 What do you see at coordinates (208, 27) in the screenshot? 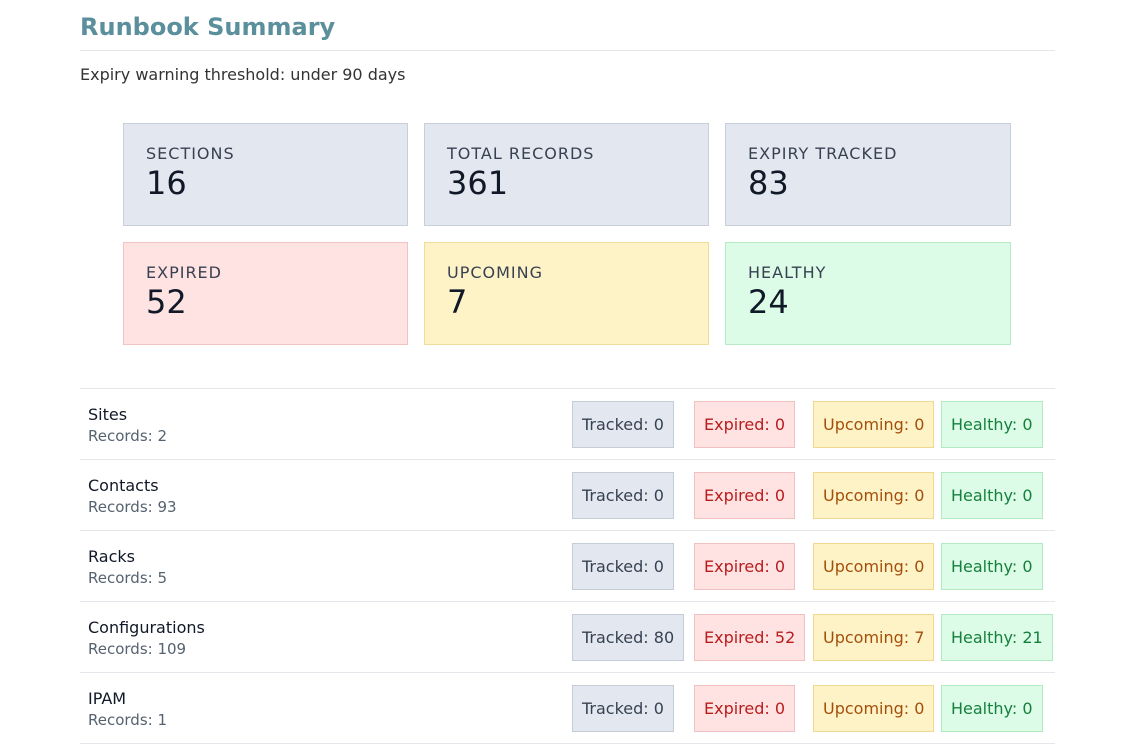
I see `page-title: Runbook Summary` at bounding box center [208, 27].